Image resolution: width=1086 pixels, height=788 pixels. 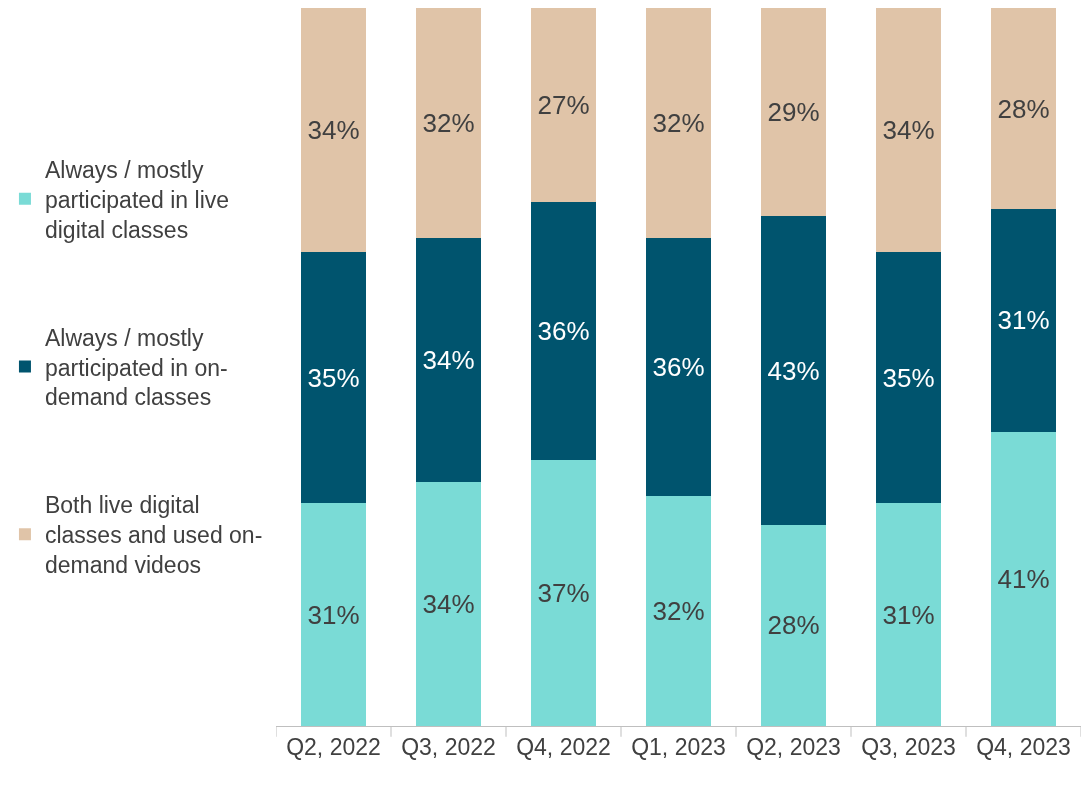 What do you see at coordinates (333, 746) in the screenshot?
I see `x-tick-label: Q2, 2022` at bounding box center [333, 746].